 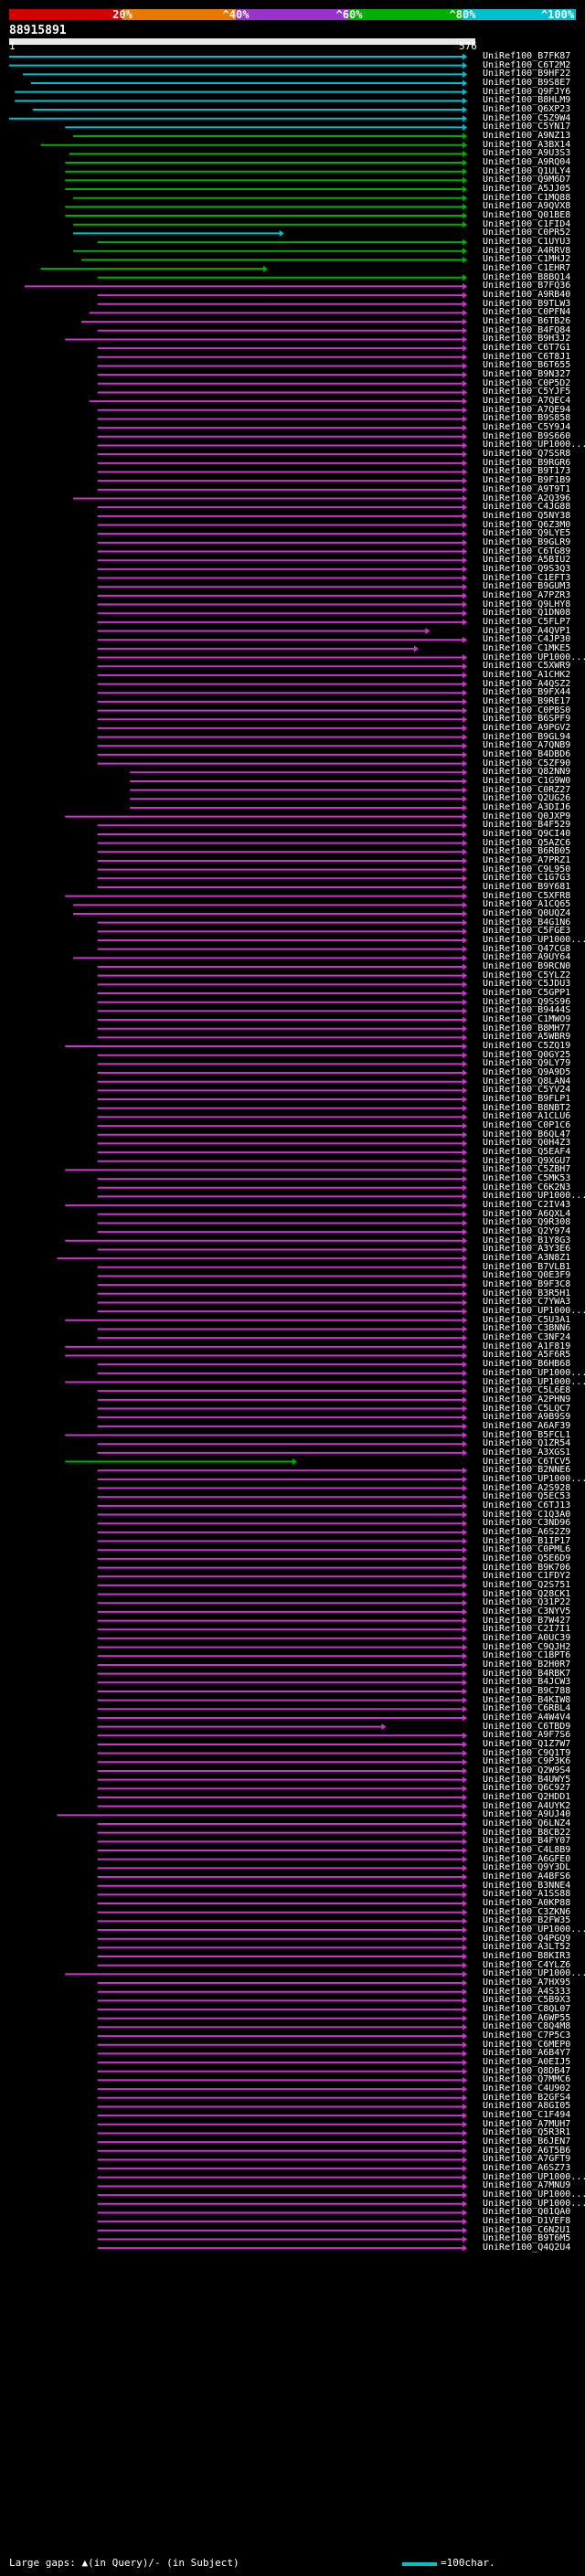 I want to click on hit-label: UniRef100_B9TLW3, so click(x=527, y=303).